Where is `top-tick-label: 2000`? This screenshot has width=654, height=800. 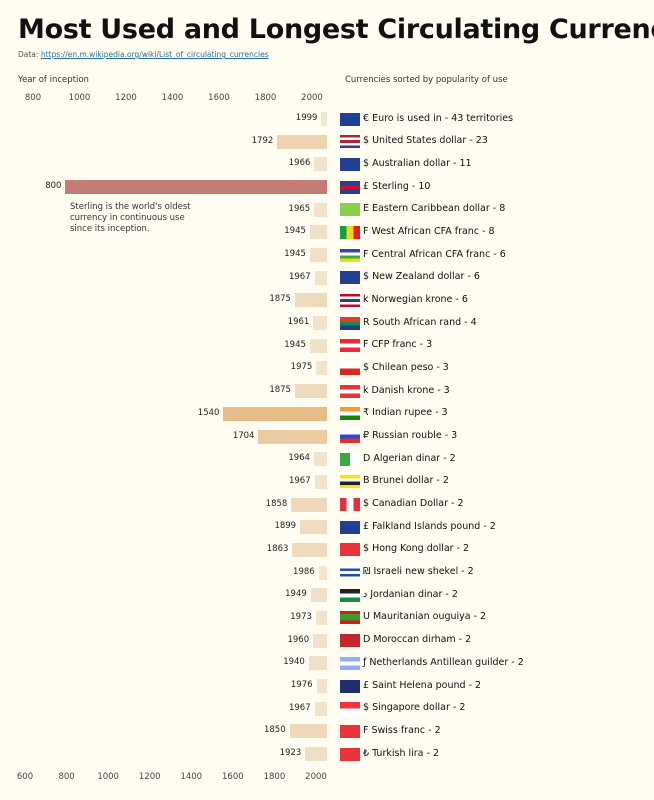
top-tick-label: 2000 is located at coordinates (312, 98).